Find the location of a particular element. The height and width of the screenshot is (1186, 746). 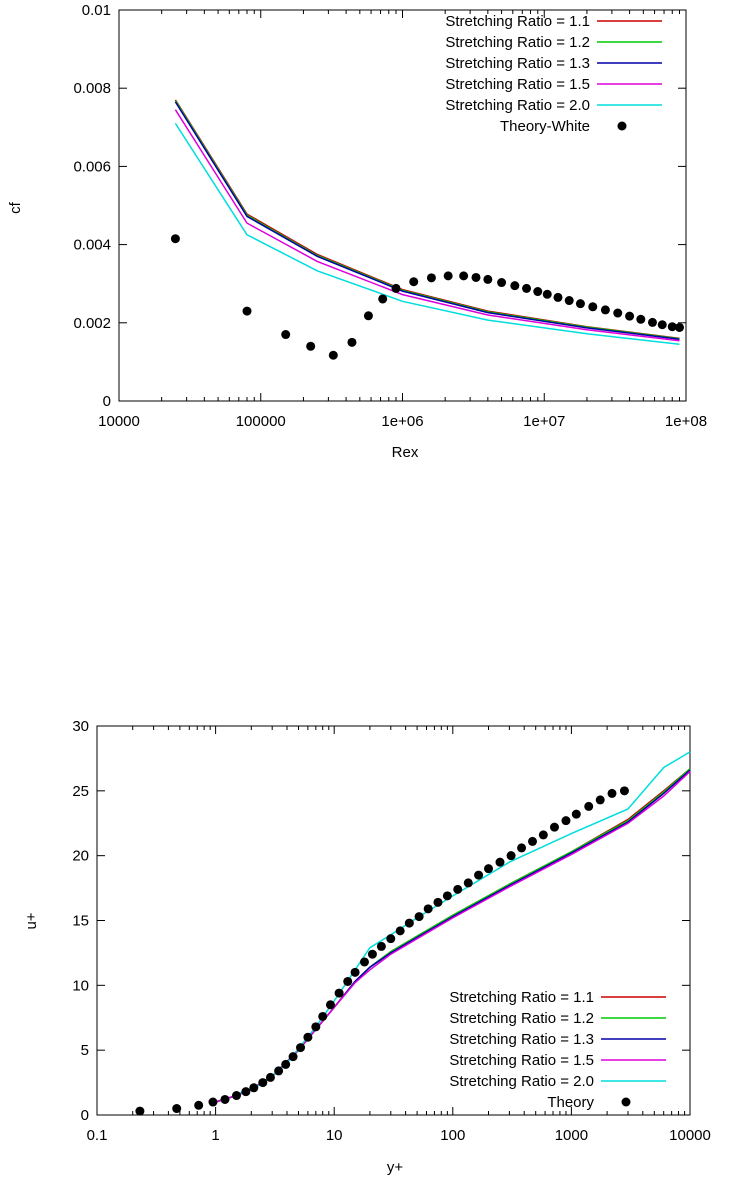

chart1-x-tick-label: 1e+06 is located at coordinates (402, 421).